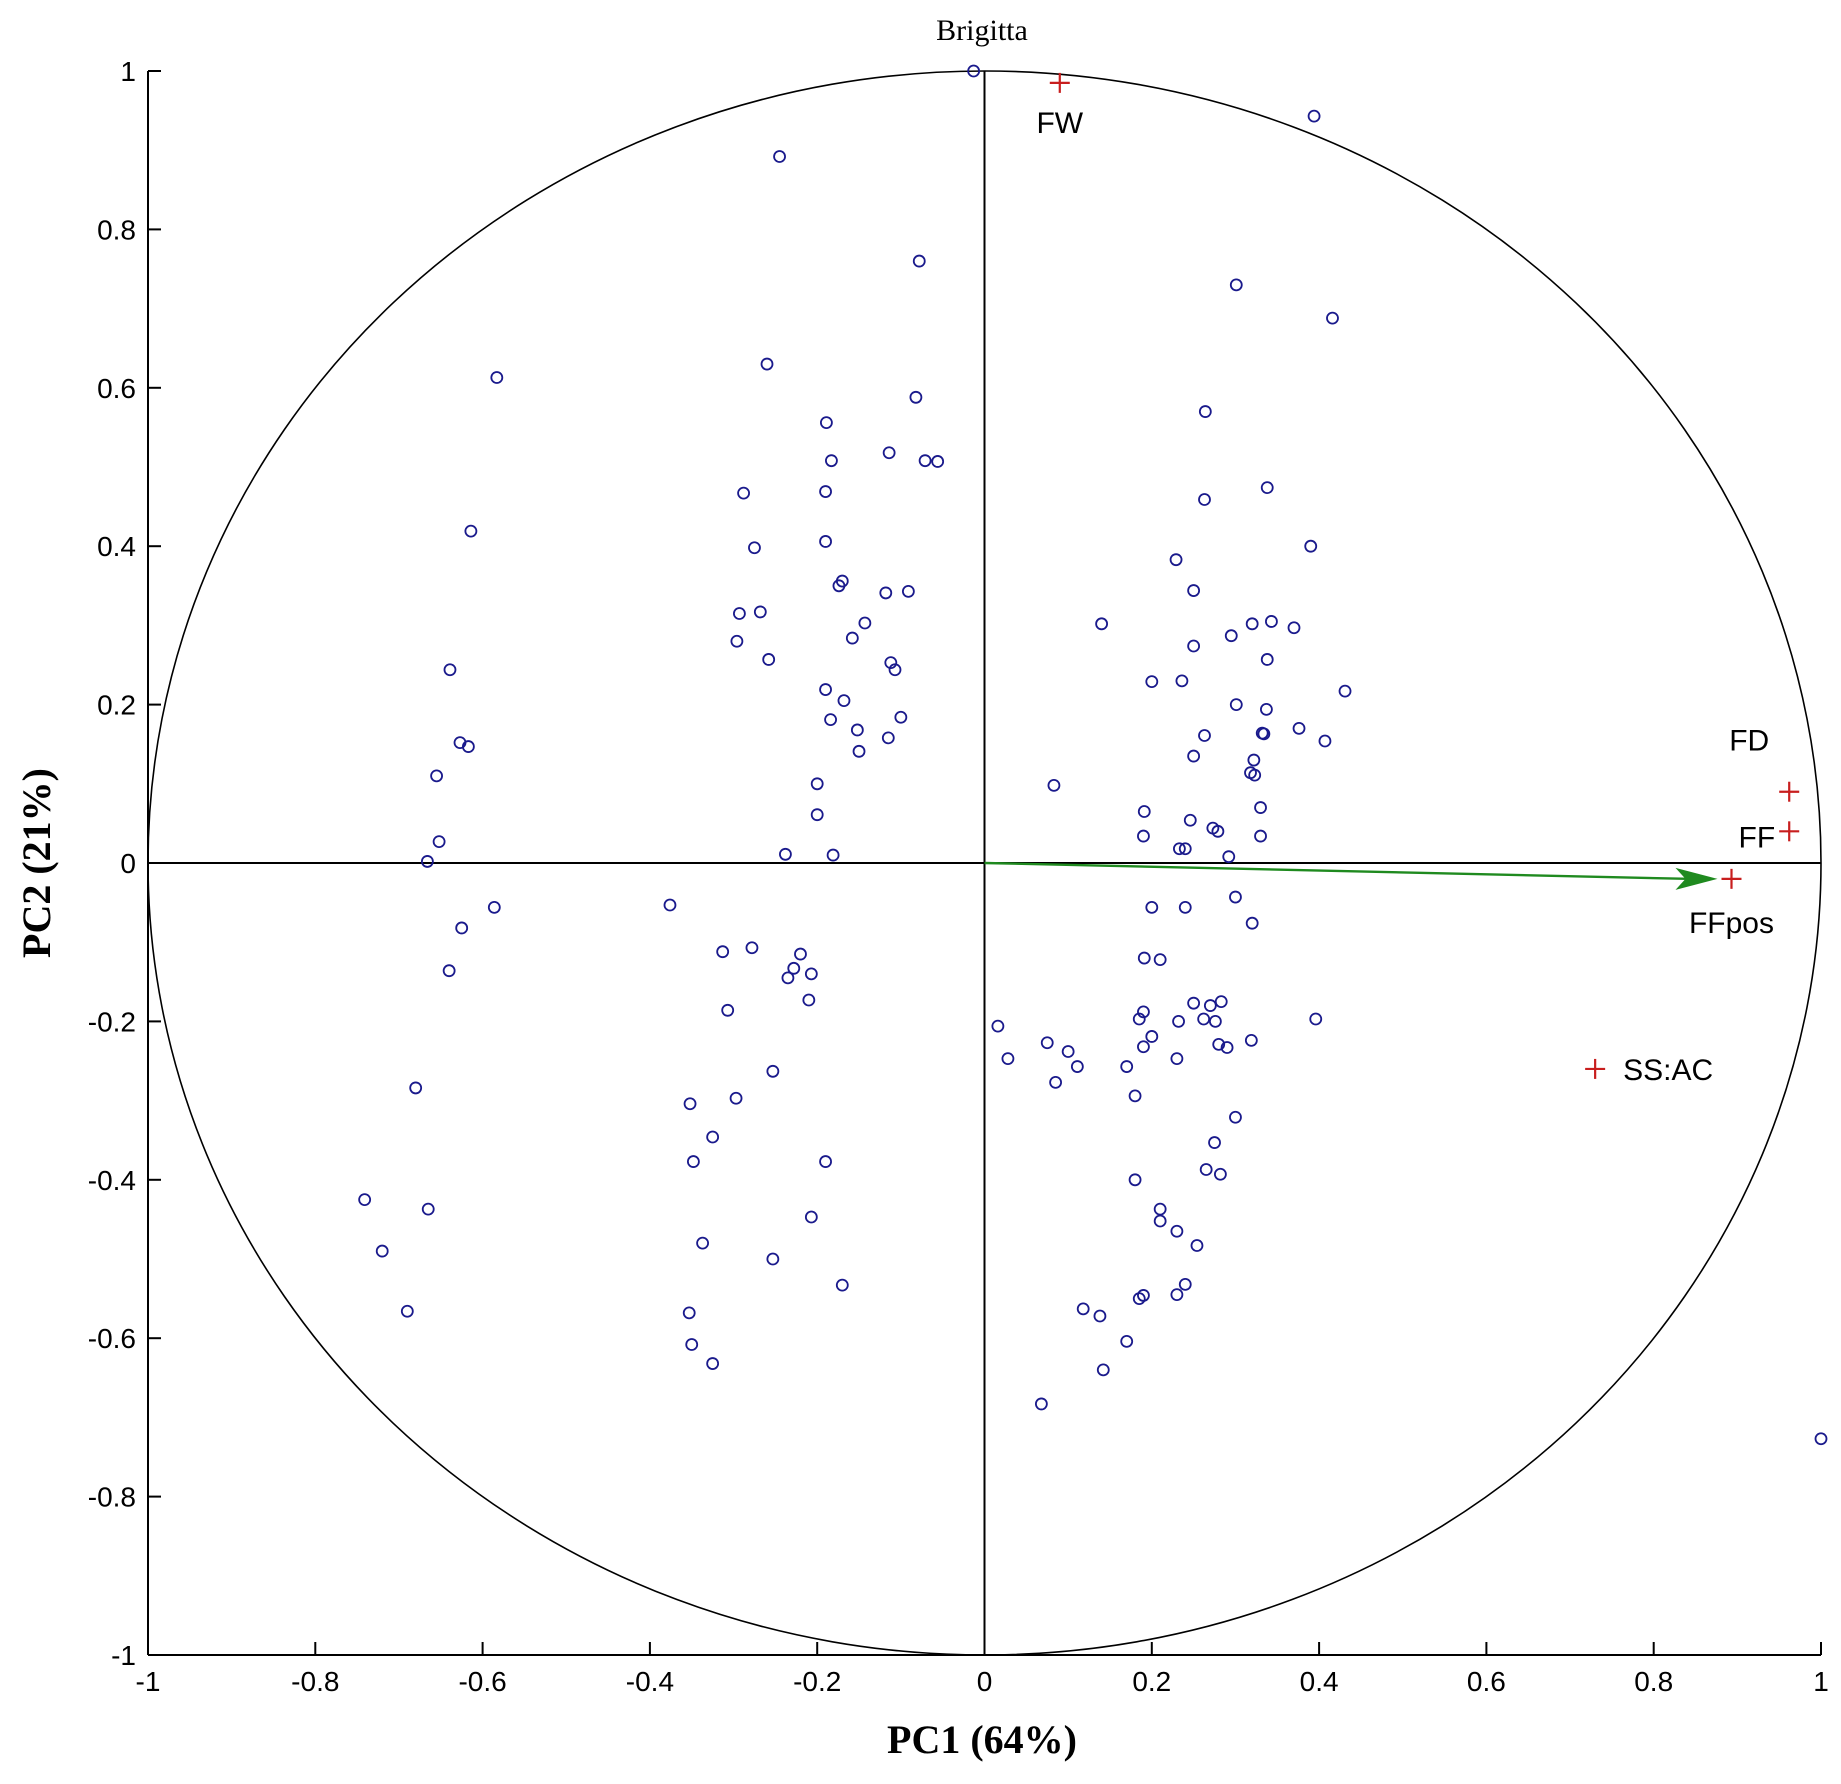  Describe the element at coordinates (1757, 837) in the screenshot. I see `variable-label: FF` at that location.